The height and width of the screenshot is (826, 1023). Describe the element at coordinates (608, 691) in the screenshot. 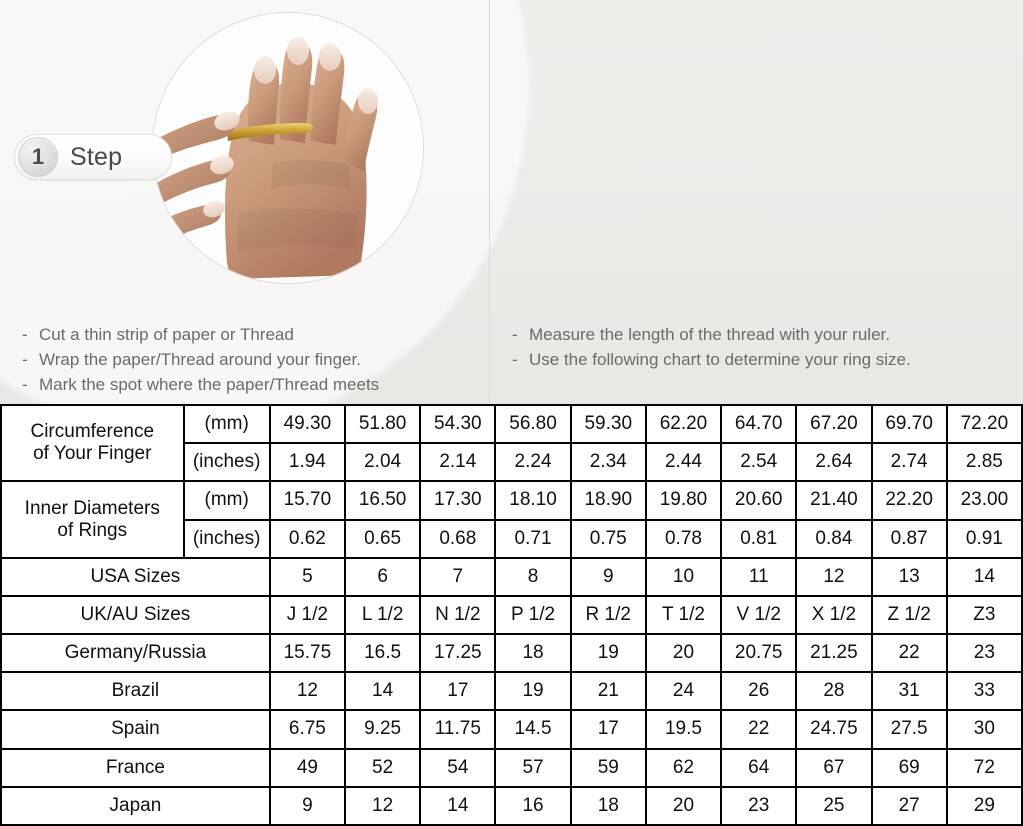

I see `table-cell: 21` at that location.